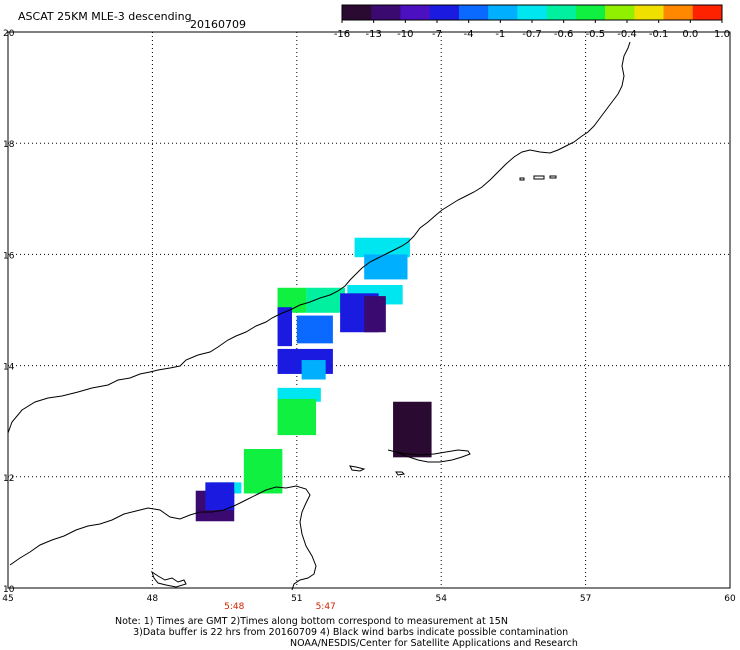 The width and height of the screenshot is (740, 650). I want to click on colorbar-label: 1.0, so click(722, 34).